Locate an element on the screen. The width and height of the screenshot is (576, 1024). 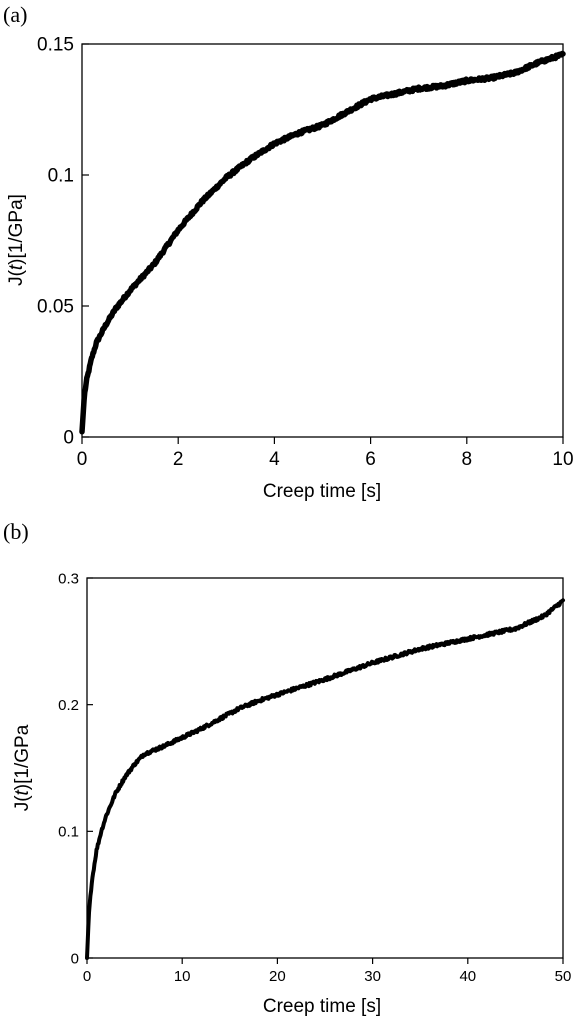
y-tick-label-b-3: 0.3 is located at coordinates (68, 578).